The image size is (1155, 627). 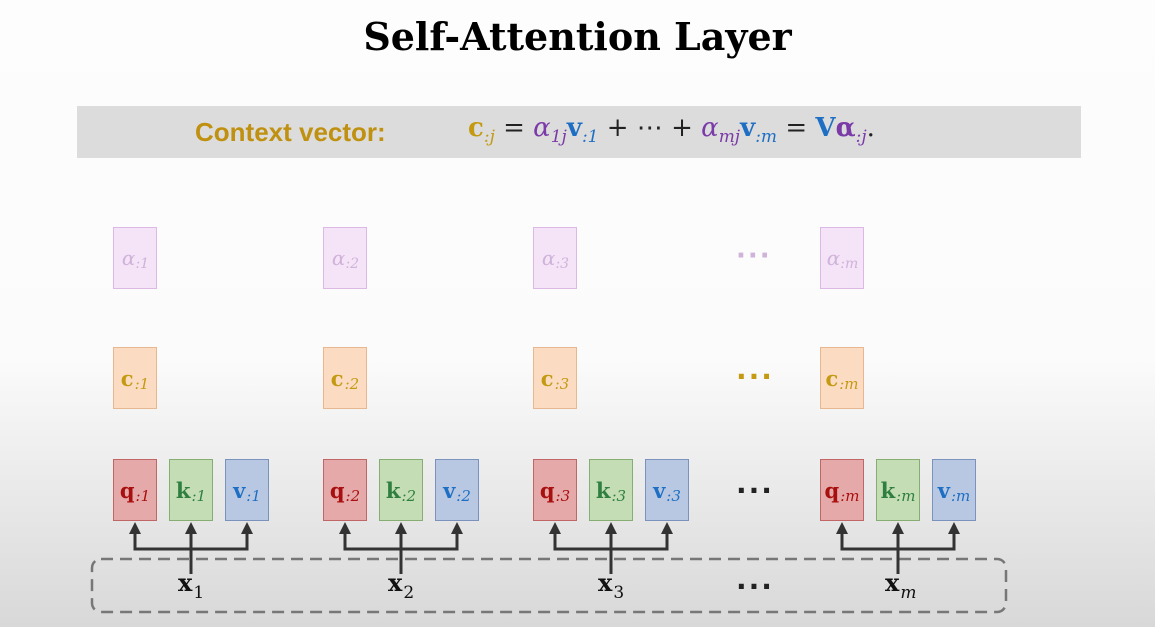 What do you see at coordinates (825, 128) in the screenshot?
I see `formula-rhs-V: V` at bounding box center [825, 128].